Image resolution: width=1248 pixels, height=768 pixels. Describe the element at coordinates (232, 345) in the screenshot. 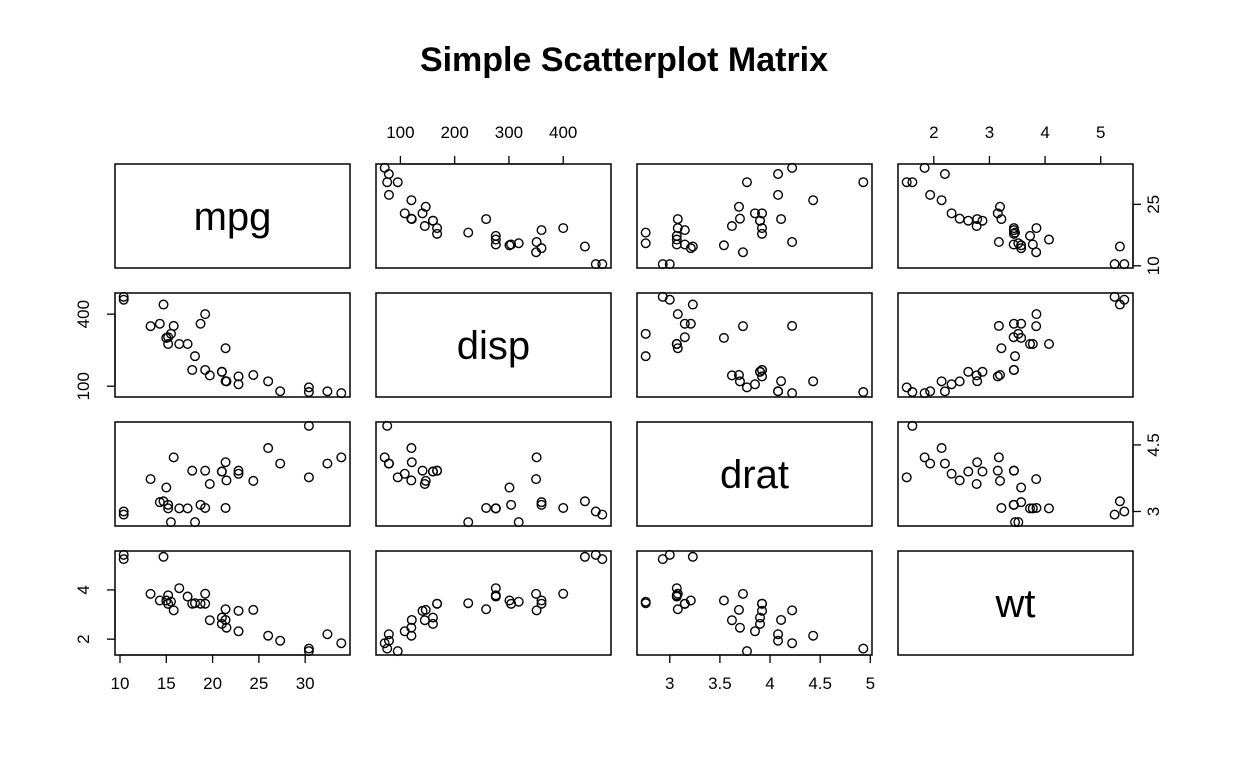

I see `panel-mpg-vs-disp` at that location.